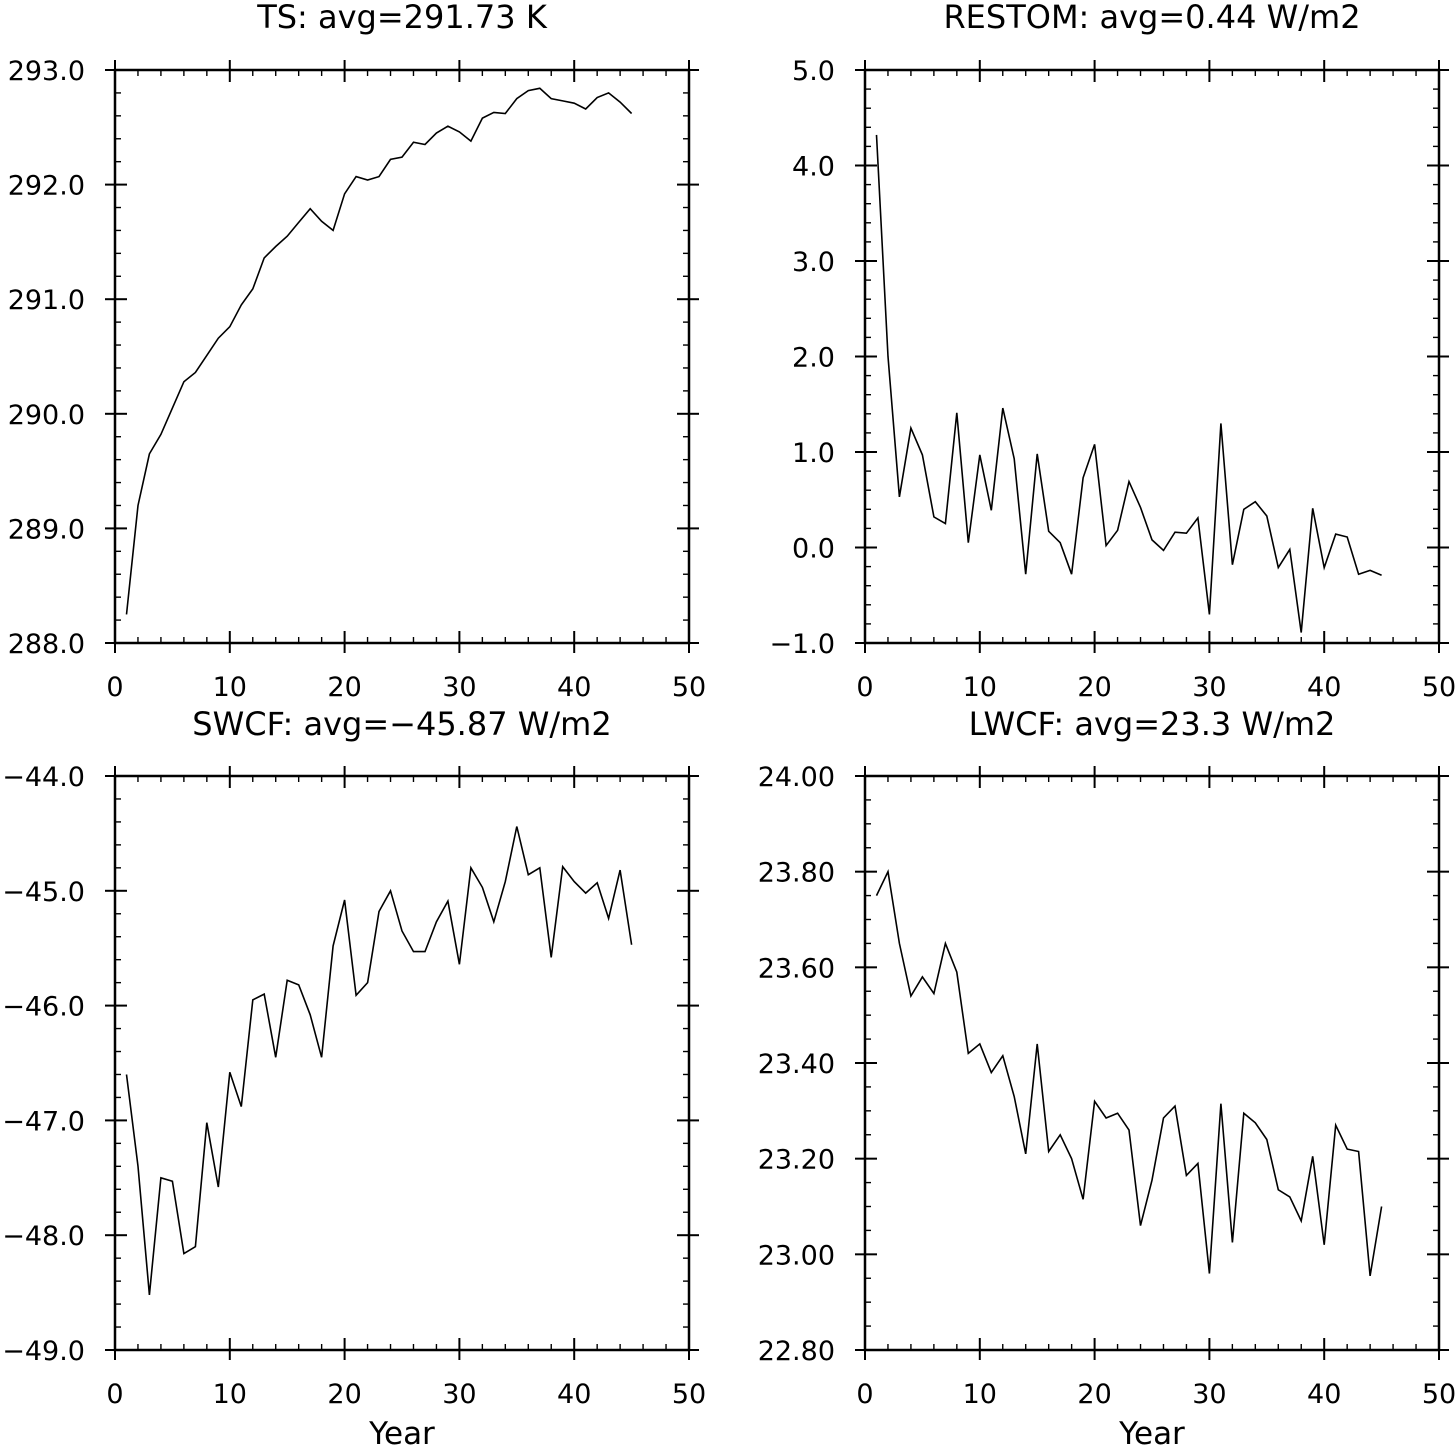 The height and width of the screenshot is (1452, 1456). I want to click on y-tick-label: 289.0, so click(46, 529).